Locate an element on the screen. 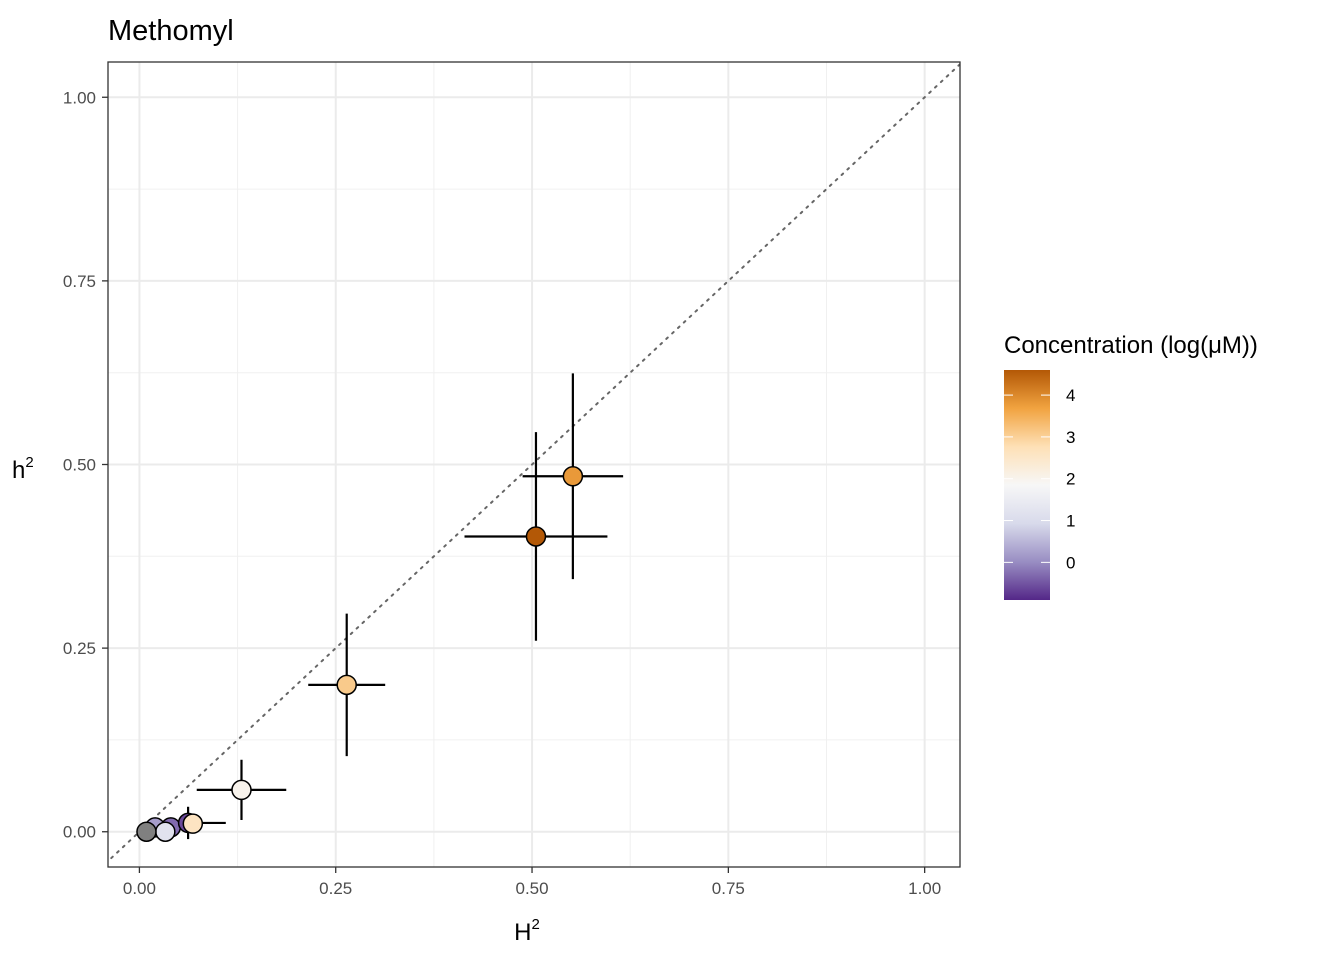 This screenshot has height=960, width=1344. legend-title: Concentration (log(μM)) is located at coordinates (1131, 345).